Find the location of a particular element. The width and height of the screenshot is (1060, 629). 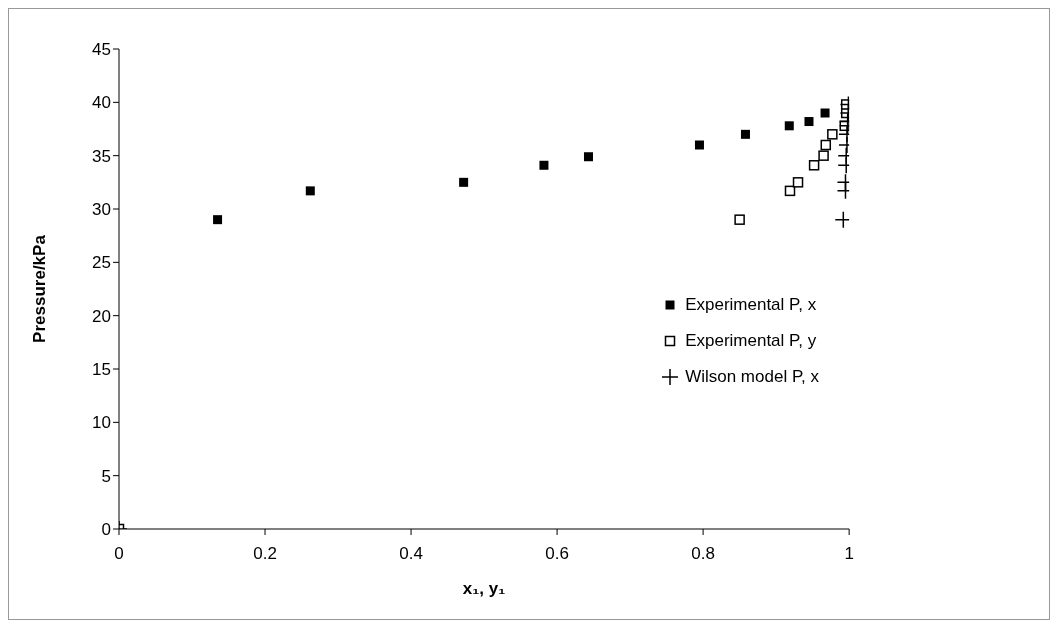

x-tick-label: 0.4 is located at coordinates (411, 554).